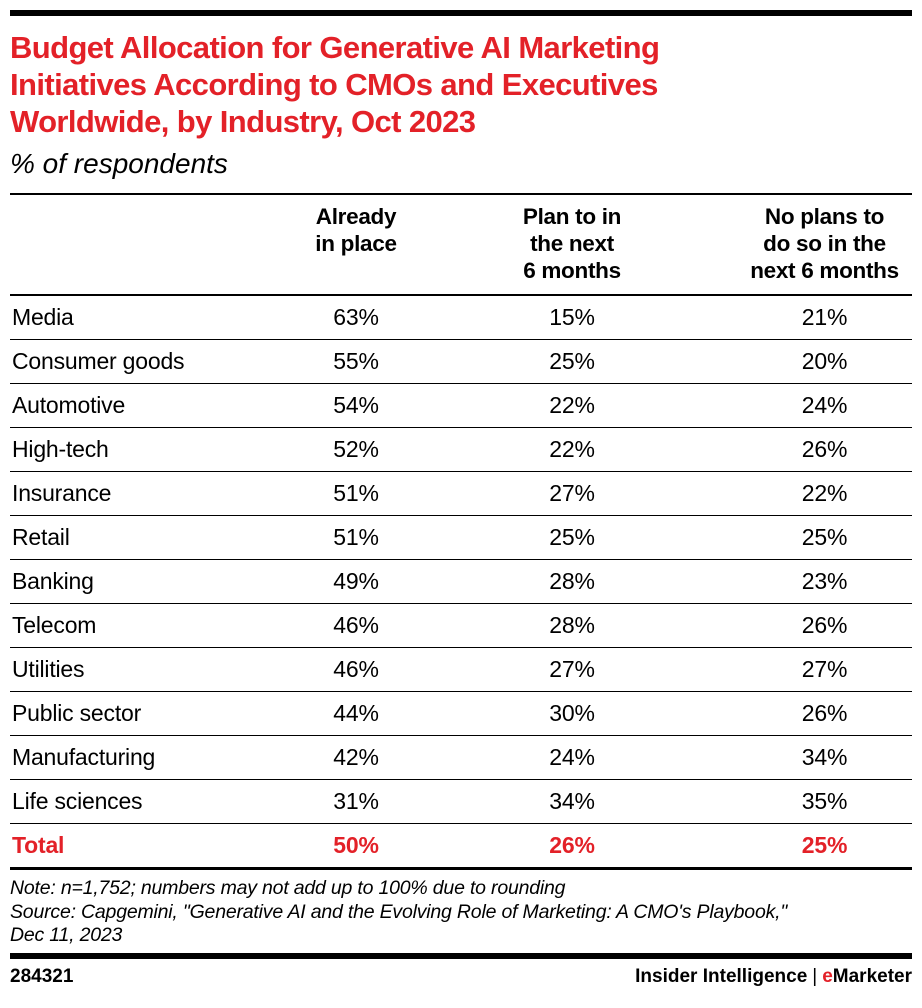  What do you see at coordinates (356, 581) in the screenshot?
I see `row-value: 49%` at bounding box center [356, 581].